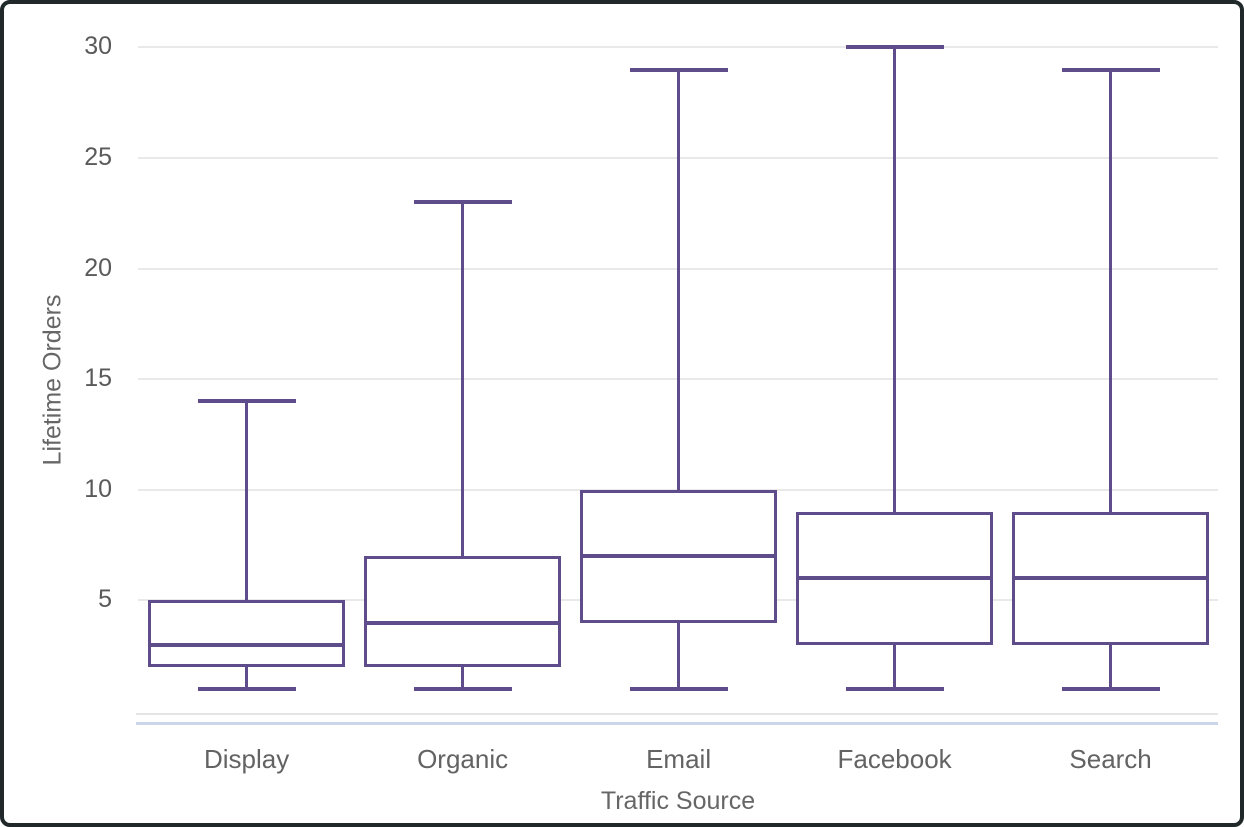 This screenshot has width=1244, height=827. I want to click on x-category-label-organic: Organic, so click(463, 759).